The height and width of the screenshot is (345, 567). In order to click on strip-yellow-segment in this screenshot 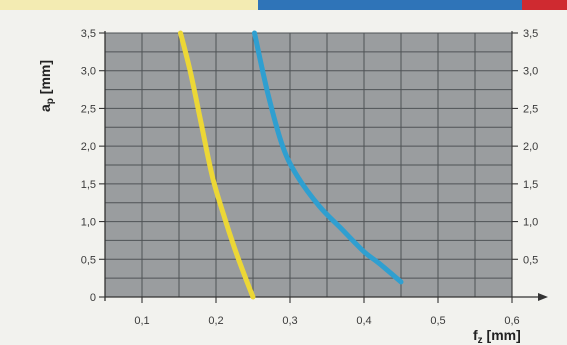, I will do `click(129, 5)`.